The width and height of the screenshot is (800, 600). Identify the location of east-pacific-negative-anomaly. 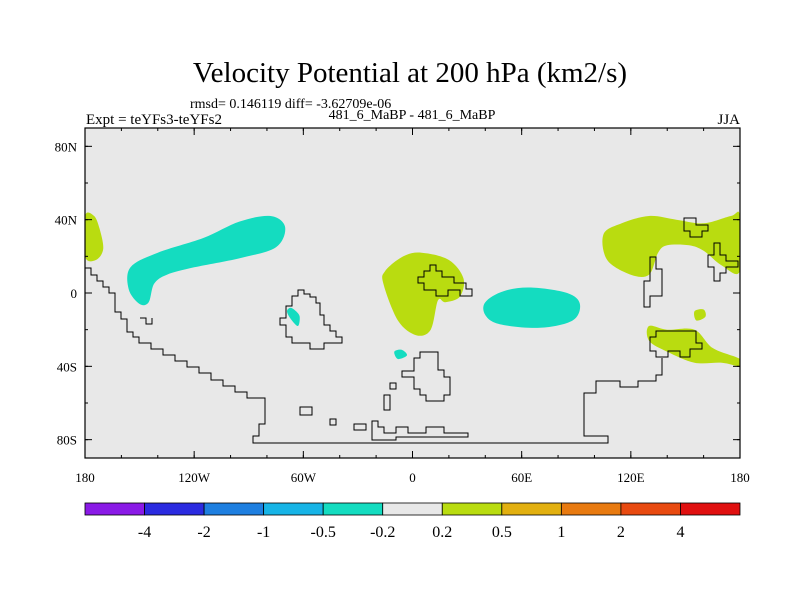
(206, 260).